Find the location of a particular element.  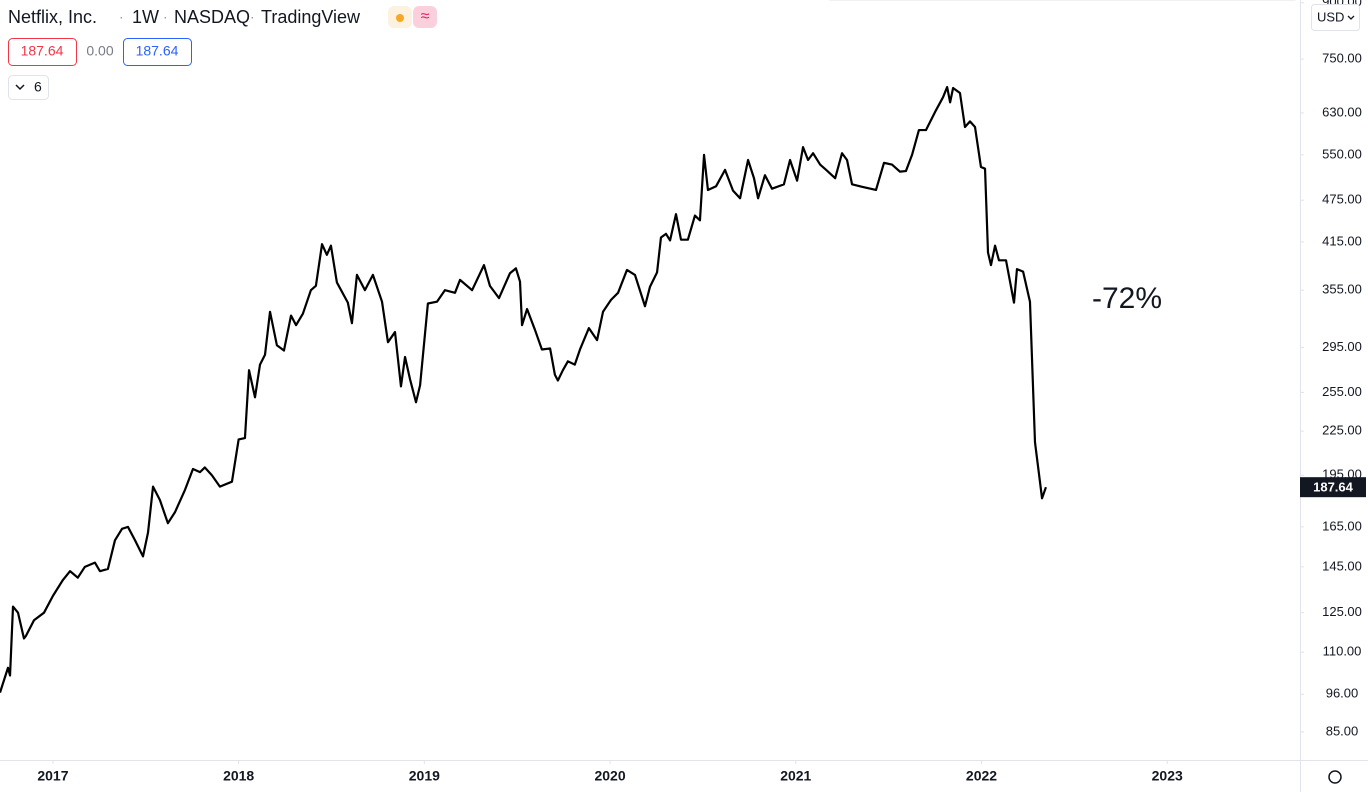

x-tick-label: 2023 is located at coordinates (1167, 776).